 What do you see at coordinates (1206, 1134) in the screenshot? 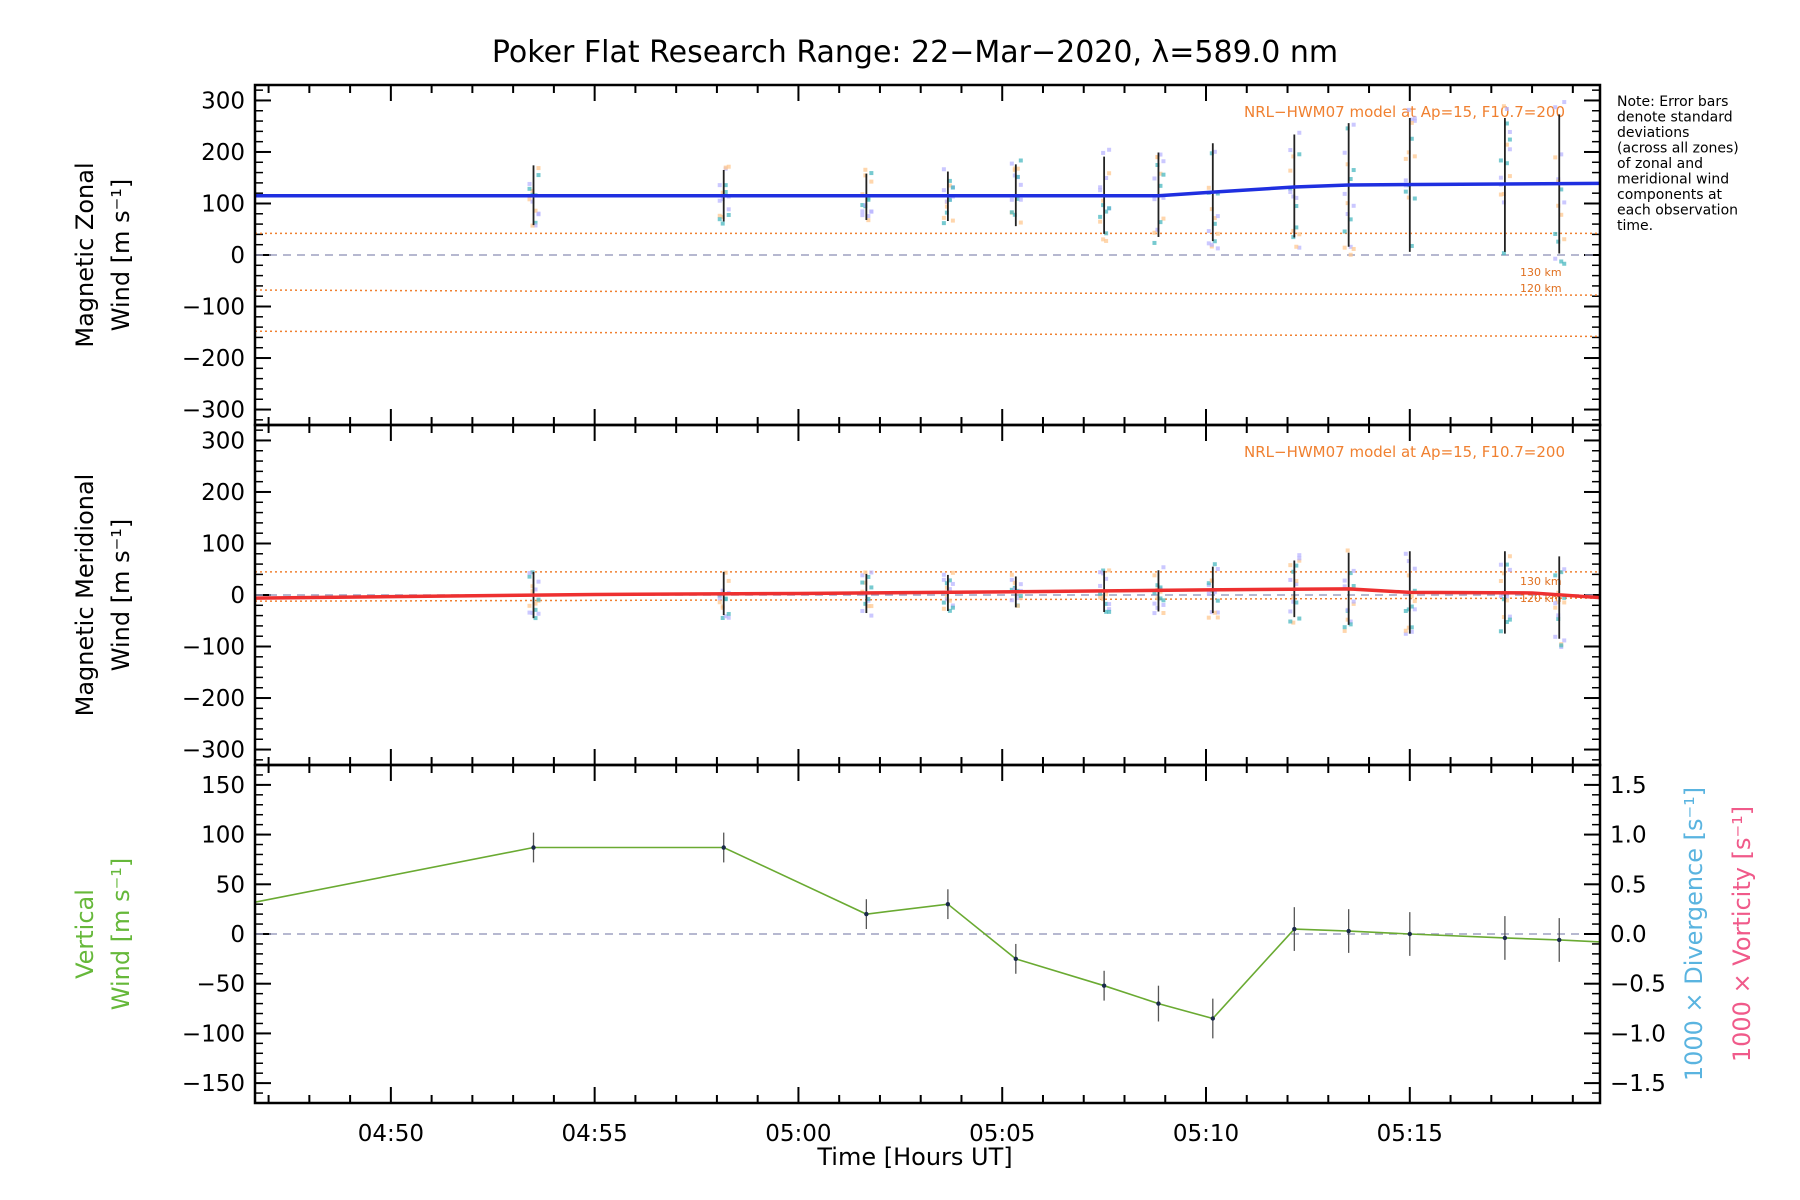
I see `x-tick-label: 05:10` at bounding box center [1206, 1134].